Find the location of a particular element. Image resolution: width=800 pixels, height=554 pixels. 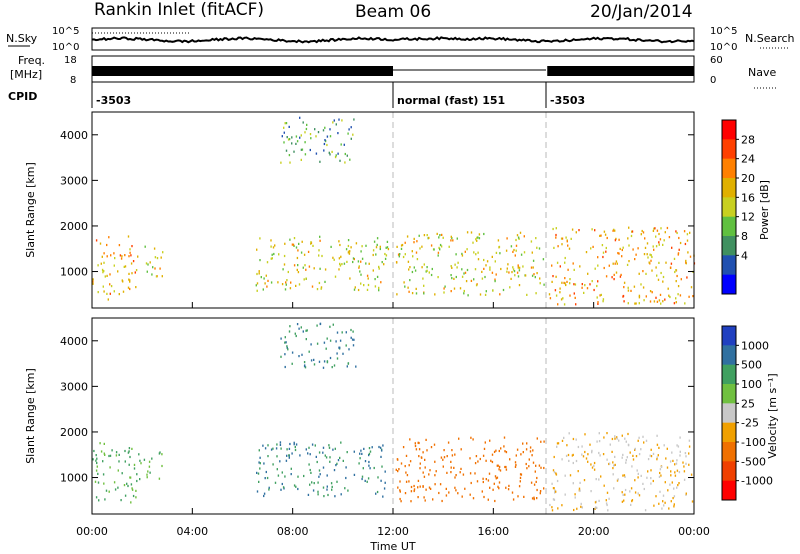

x-tick-label: 08:00 is located at coordinates (293, 531).